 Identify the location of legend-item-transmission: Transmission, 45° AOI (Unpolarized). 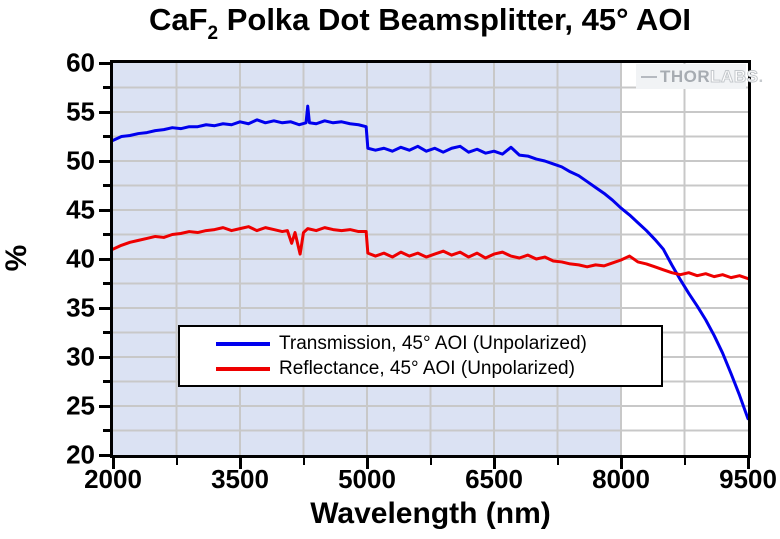
(438, 344).